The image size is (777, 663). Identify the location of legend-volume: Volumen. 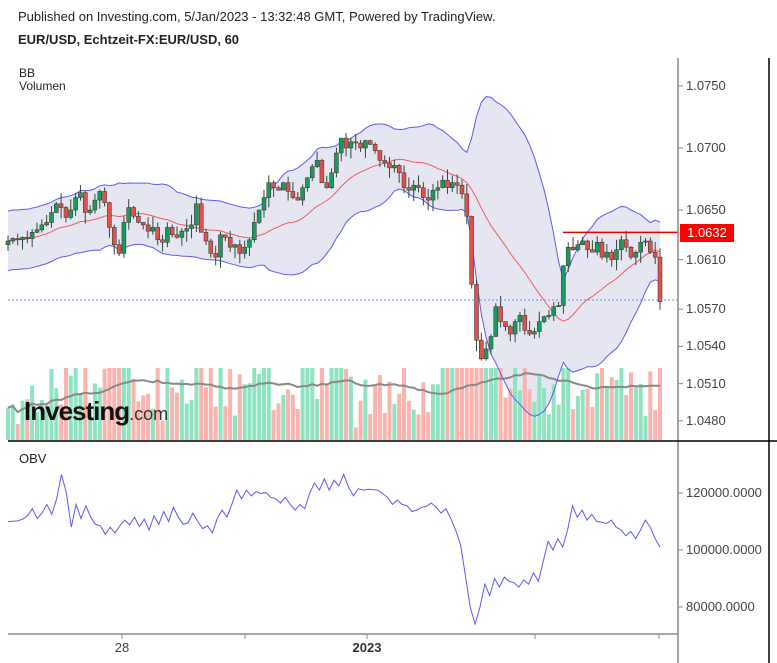
(42, 86).